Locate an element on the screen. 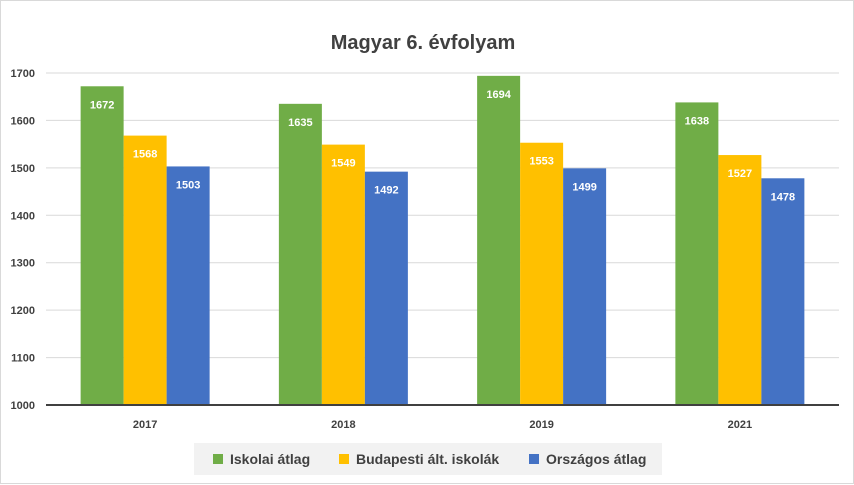 Image resolution: width=854 pixels, height=485 pixels. y-tick-label: 1400 is located at coordinates (23, 216).